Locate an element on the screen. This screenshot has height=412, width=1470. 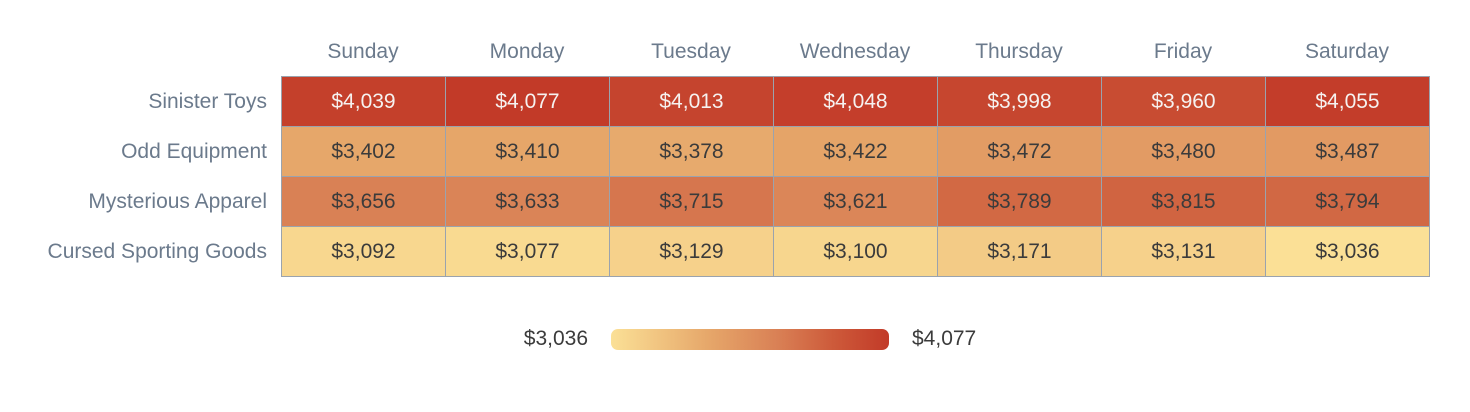
heatmap-cell: $3,129 is located at coordinates (692, 252).